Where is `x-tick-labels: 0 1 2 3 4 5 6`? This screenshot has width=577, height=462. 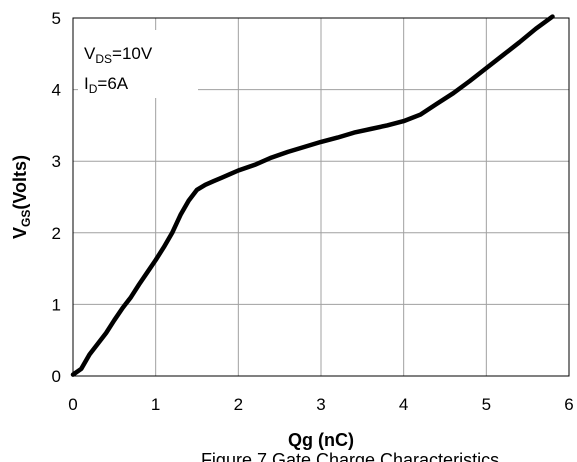
x-tick-labels: 0 1 2 3 4 5 6 is located at coordinates (320, 404).